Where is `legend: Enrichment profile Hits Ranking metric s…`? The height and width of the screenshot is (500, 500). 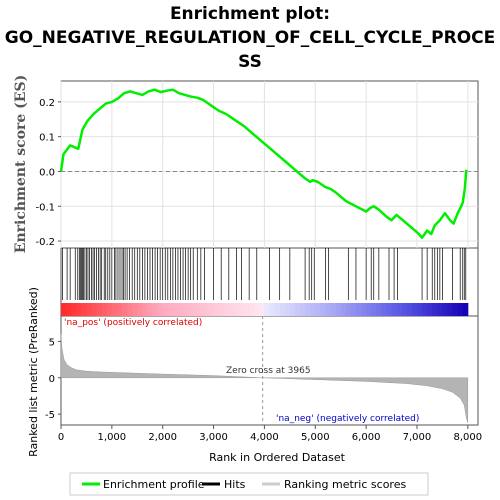 legend: Enrichment profile Hits Ranking metric s… is located at coordinates (249, 484).